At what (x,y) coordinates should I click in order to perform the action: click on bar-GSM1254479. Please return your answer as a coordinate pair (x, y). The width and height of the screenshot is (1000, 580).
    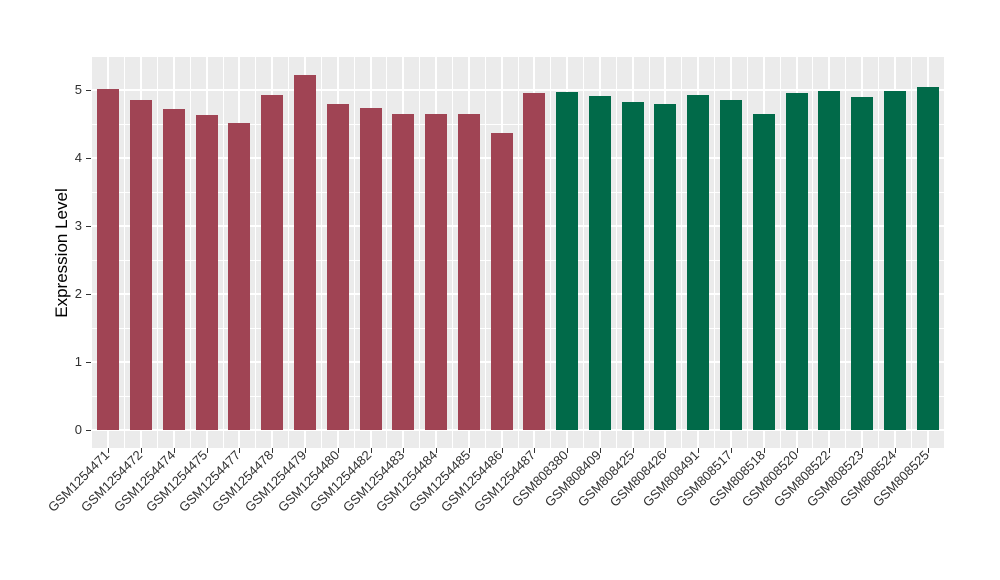
    Looking at the image, I should click on (305, 252).